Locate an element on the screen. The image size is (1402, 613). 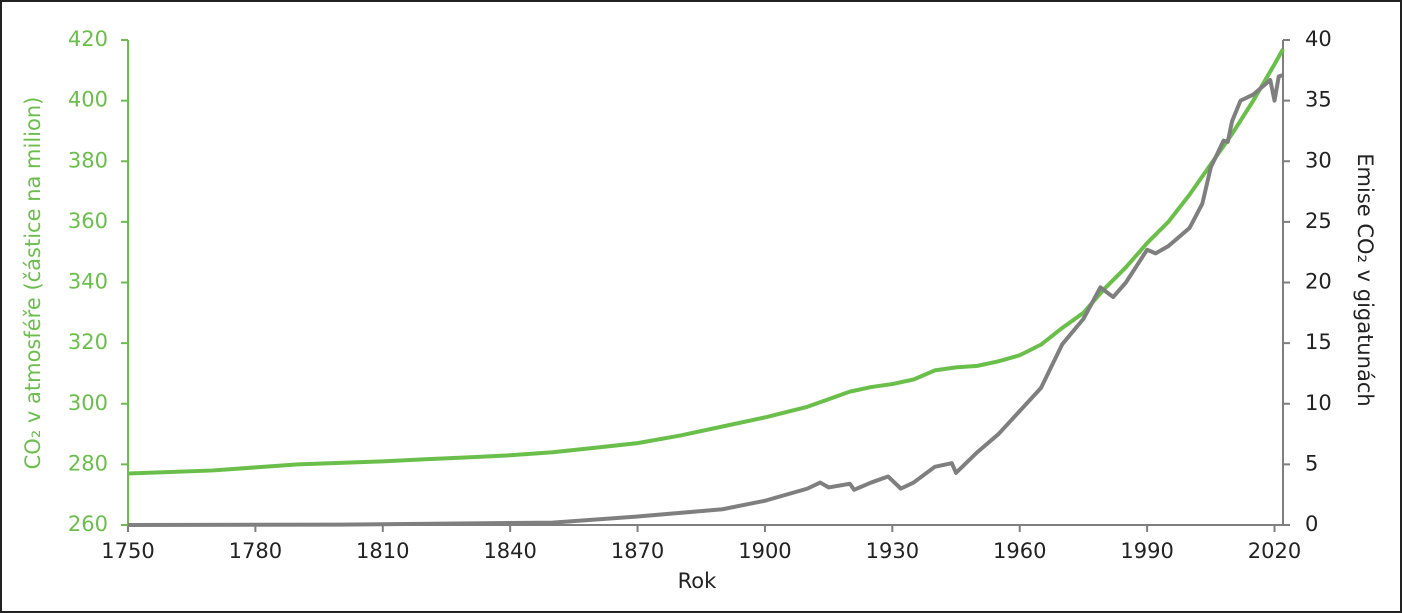
y-tick-label: 380 is located at coordinates (88, 160).